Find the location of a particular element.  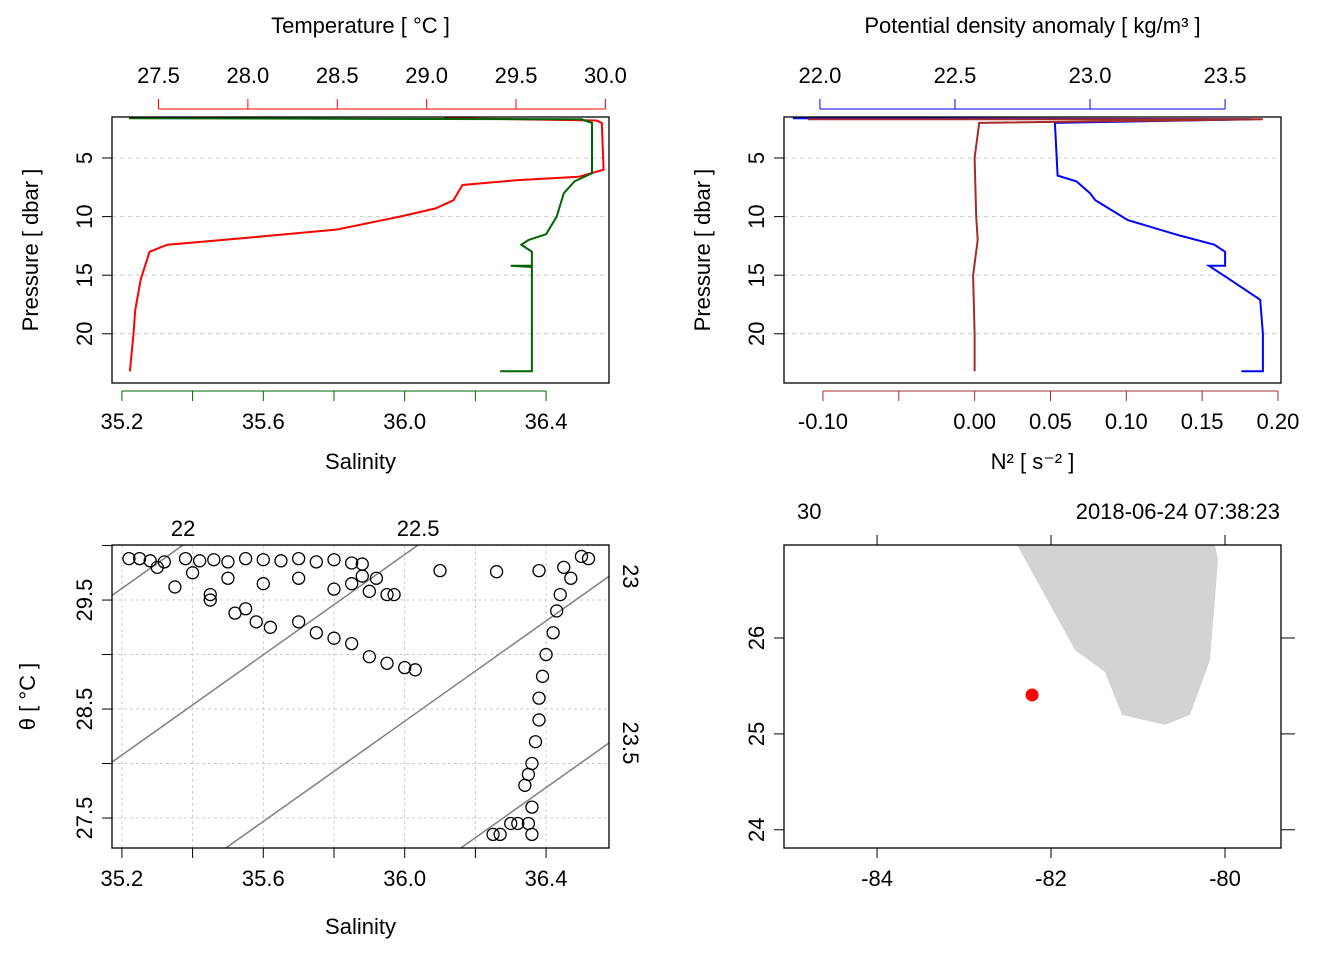

axis-label: Potential density anomaly [ kg/m³ ] is located at coordinates (1032, 25).